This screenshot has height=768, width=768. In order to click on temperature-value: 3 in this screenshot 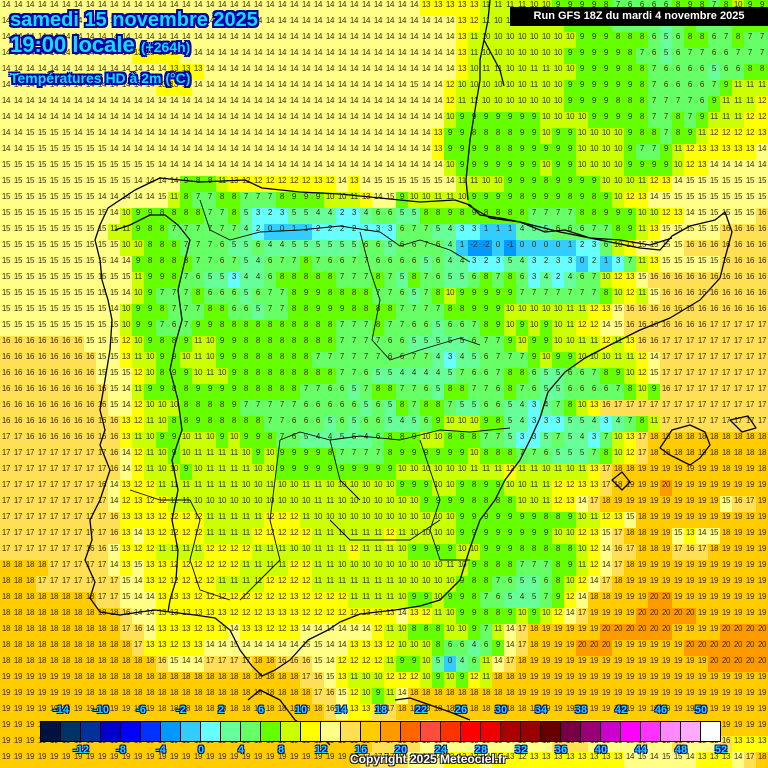, I will do `click(450, 360)`.